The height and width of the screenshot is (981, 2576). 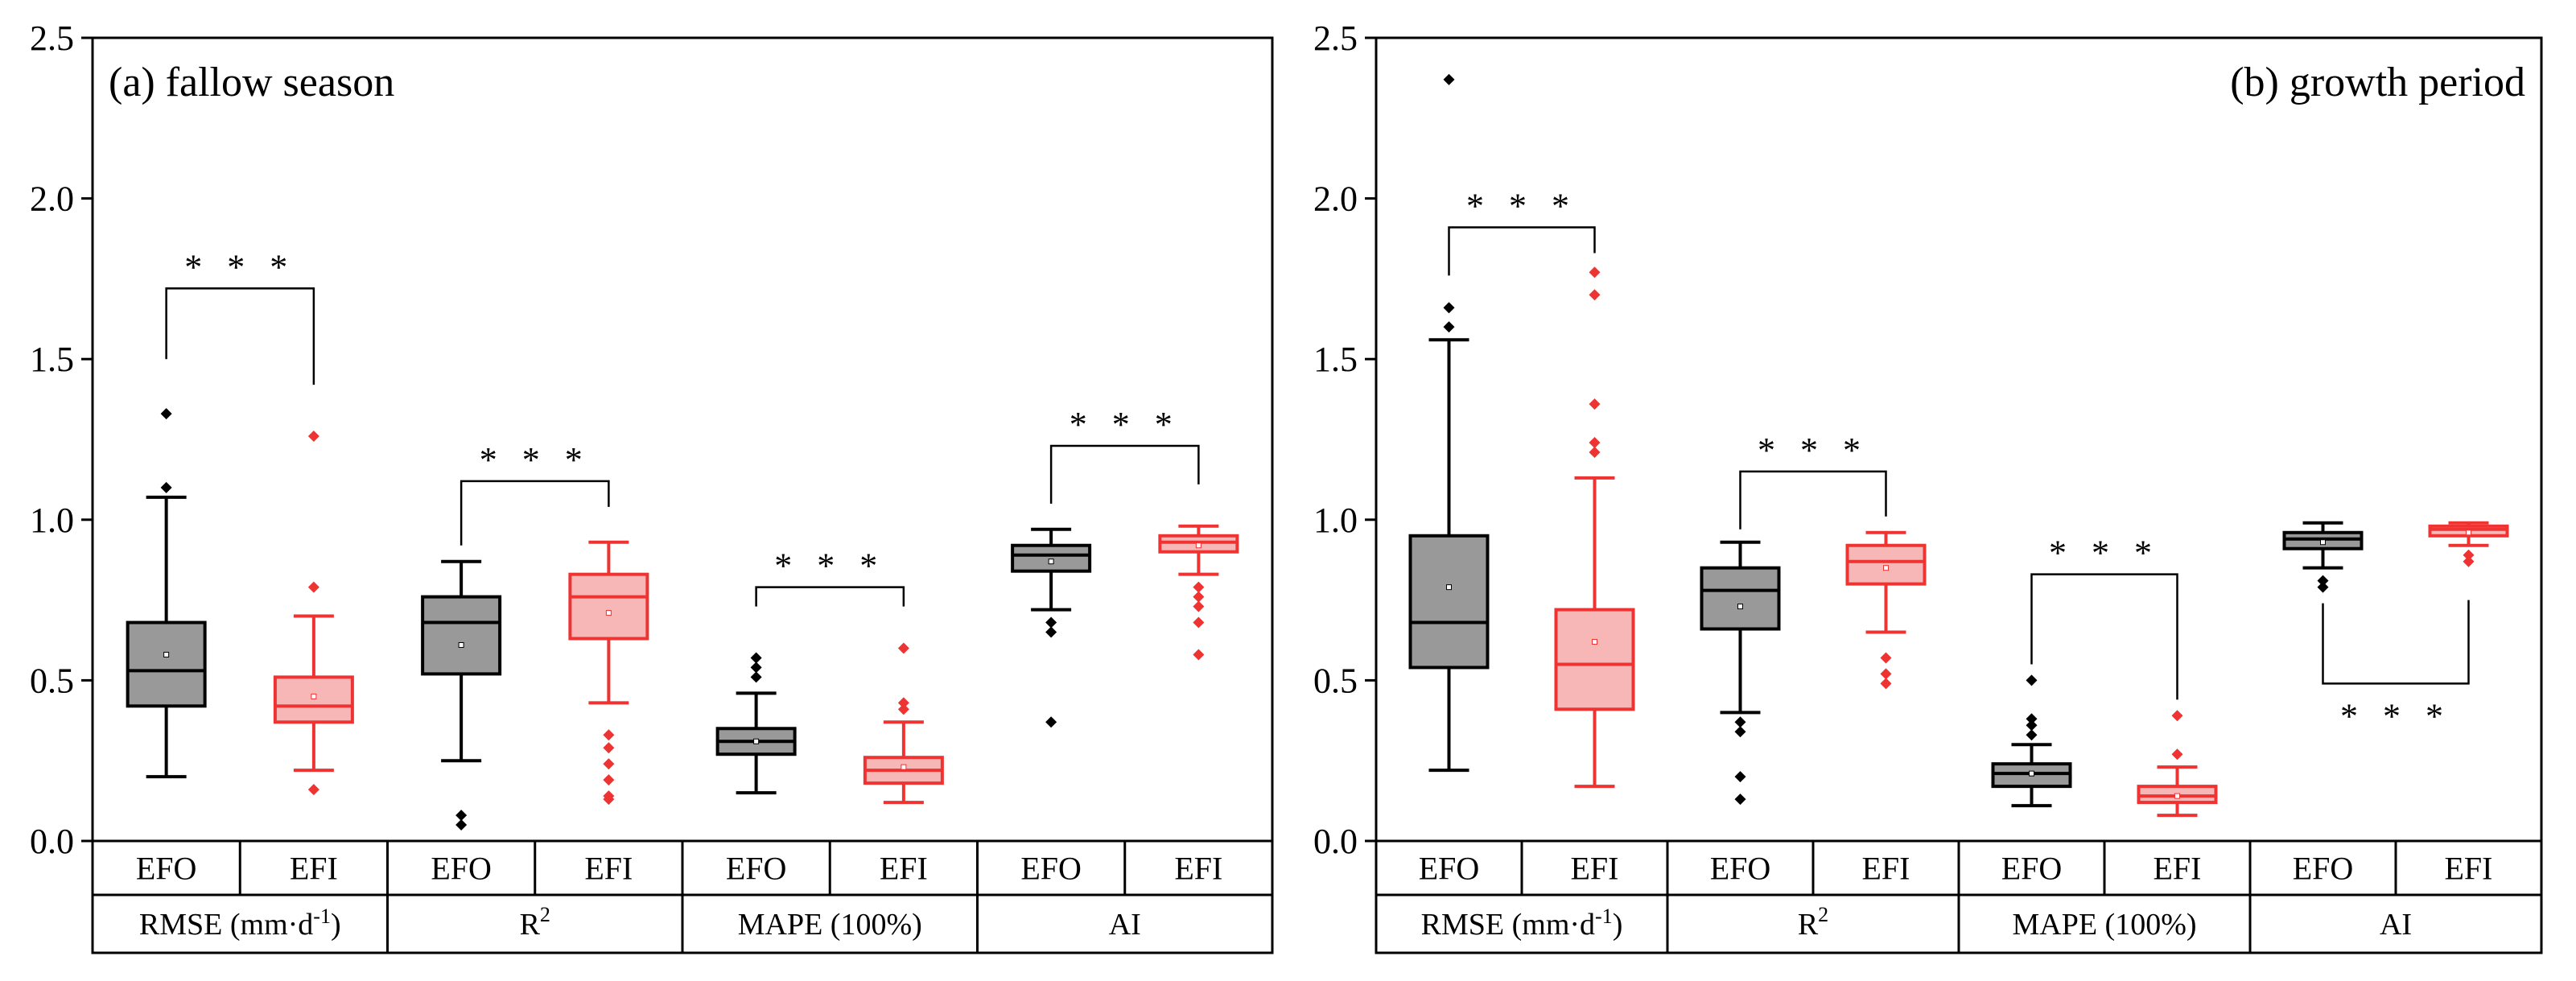 What do you see at coordinates (2377, 83) in the screenshot?
I see `panel-title: (b) growth period` at bounding box center [2377, 83].